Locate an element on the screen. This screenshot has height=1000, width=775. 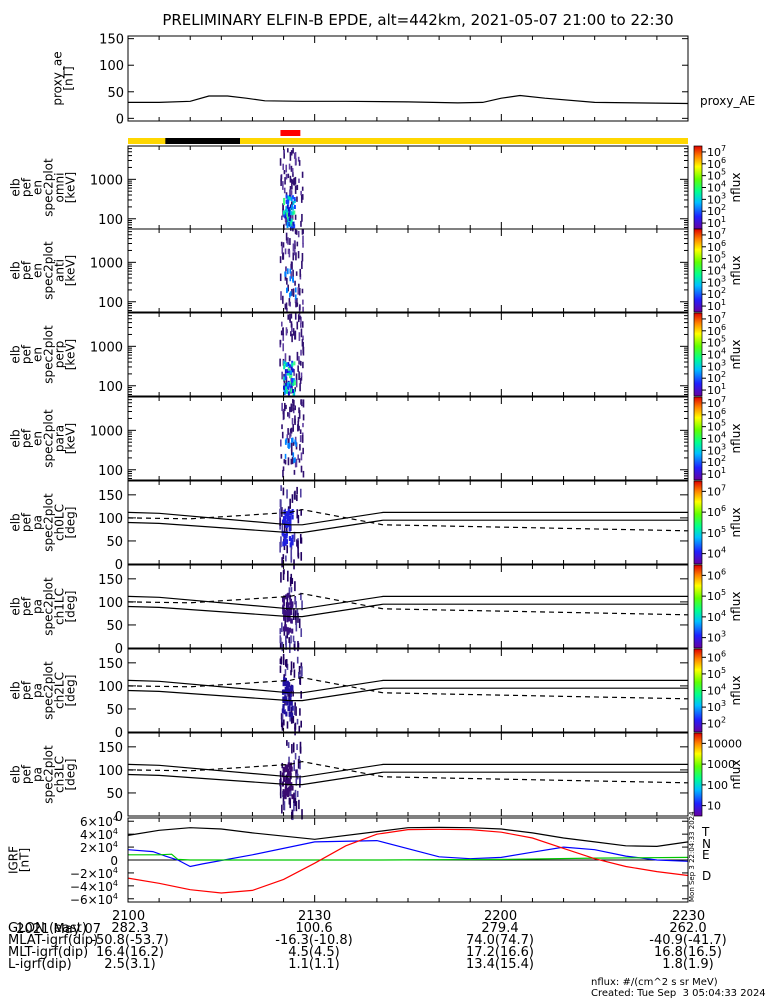
colorbar is located at coordinates (698, 438).